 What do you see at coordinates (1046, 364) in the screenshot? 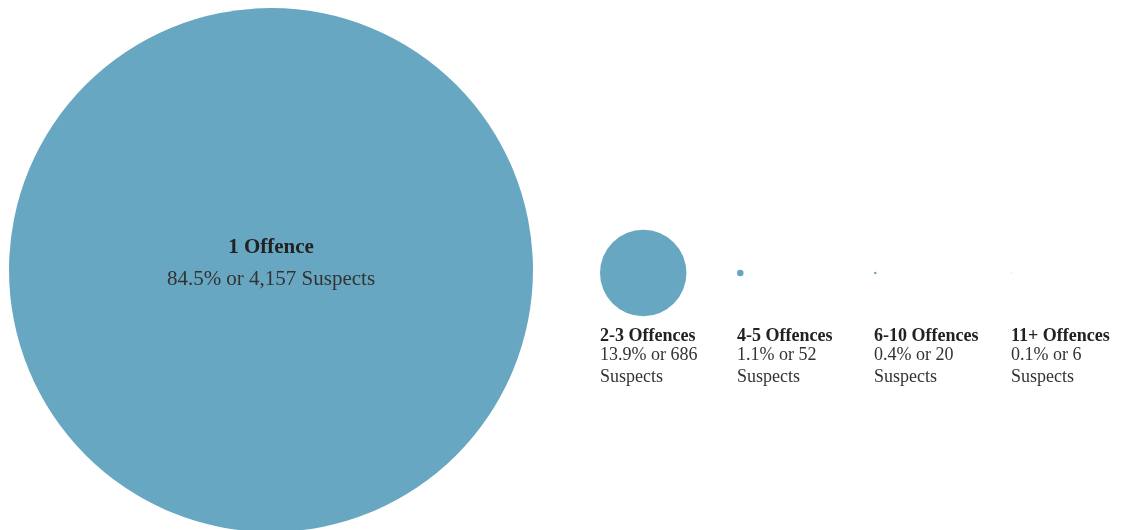
I see `data-label: 0.1% or 6 Suspects` at bounding box center [1046, 364].